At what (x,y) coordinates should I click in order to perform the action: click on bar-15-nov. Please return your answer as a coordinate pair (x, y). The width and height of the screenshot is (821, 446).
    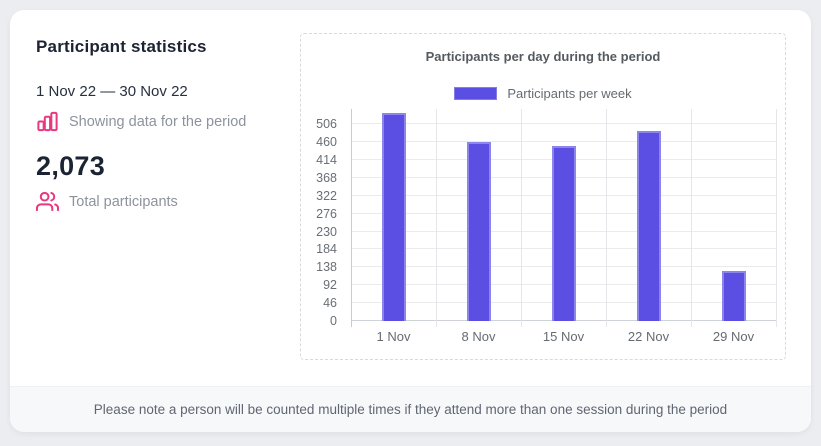
    Looking at the image, I should click on (563, 233).